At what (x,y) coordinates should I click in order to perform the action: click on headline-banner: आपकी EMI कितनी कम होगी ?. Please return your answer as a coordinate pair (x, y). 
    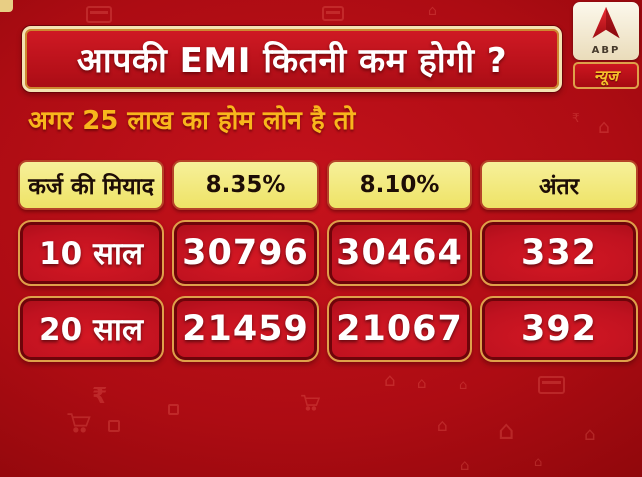
    Looking at the image, I should click on (292, 59).